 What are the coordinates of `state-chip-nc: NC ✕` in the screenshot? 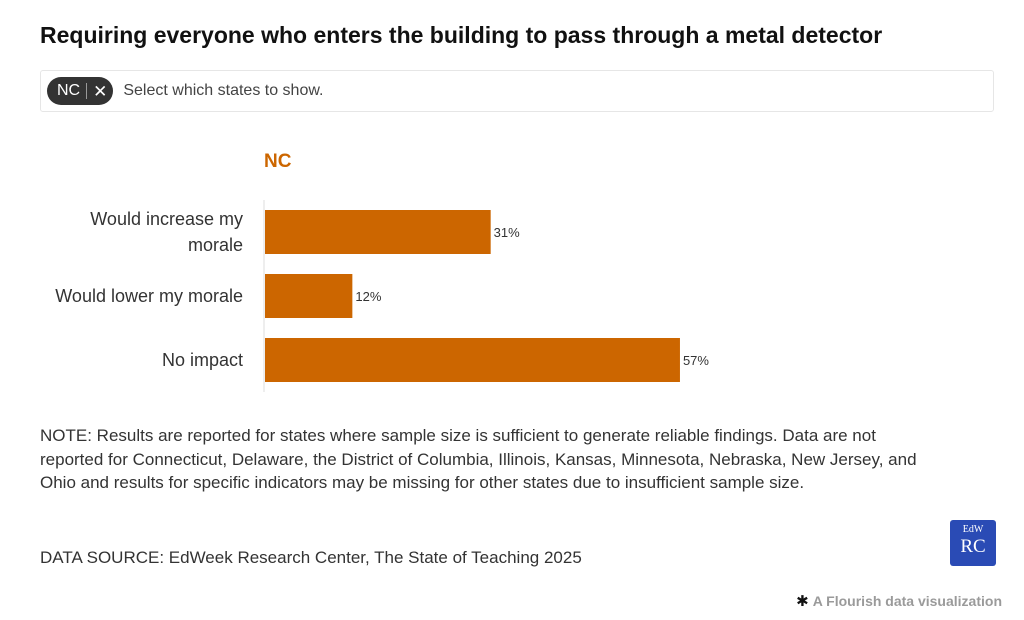 It's located at (80, 91).